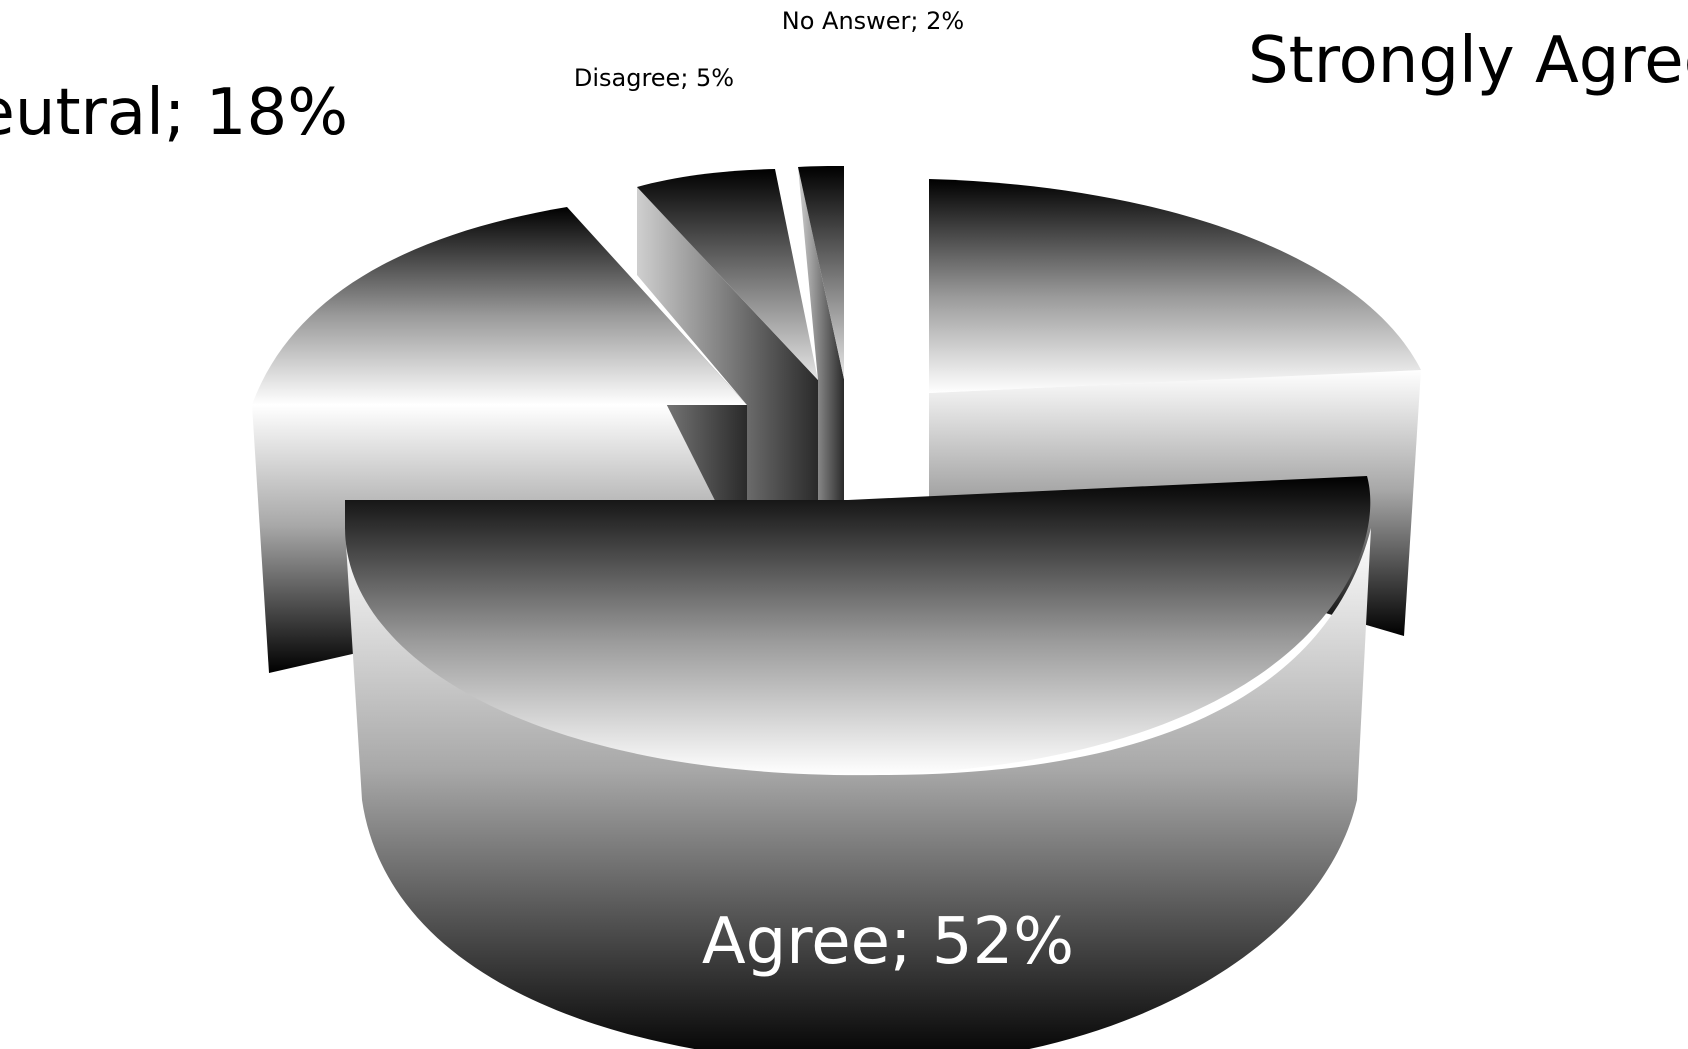 The height and width of the screenshot is (1049, 1688). Describe the element at coordinates (873, 21) in the screenshot. I see `data-label-no-answer: No Answer; 2%` at that location.